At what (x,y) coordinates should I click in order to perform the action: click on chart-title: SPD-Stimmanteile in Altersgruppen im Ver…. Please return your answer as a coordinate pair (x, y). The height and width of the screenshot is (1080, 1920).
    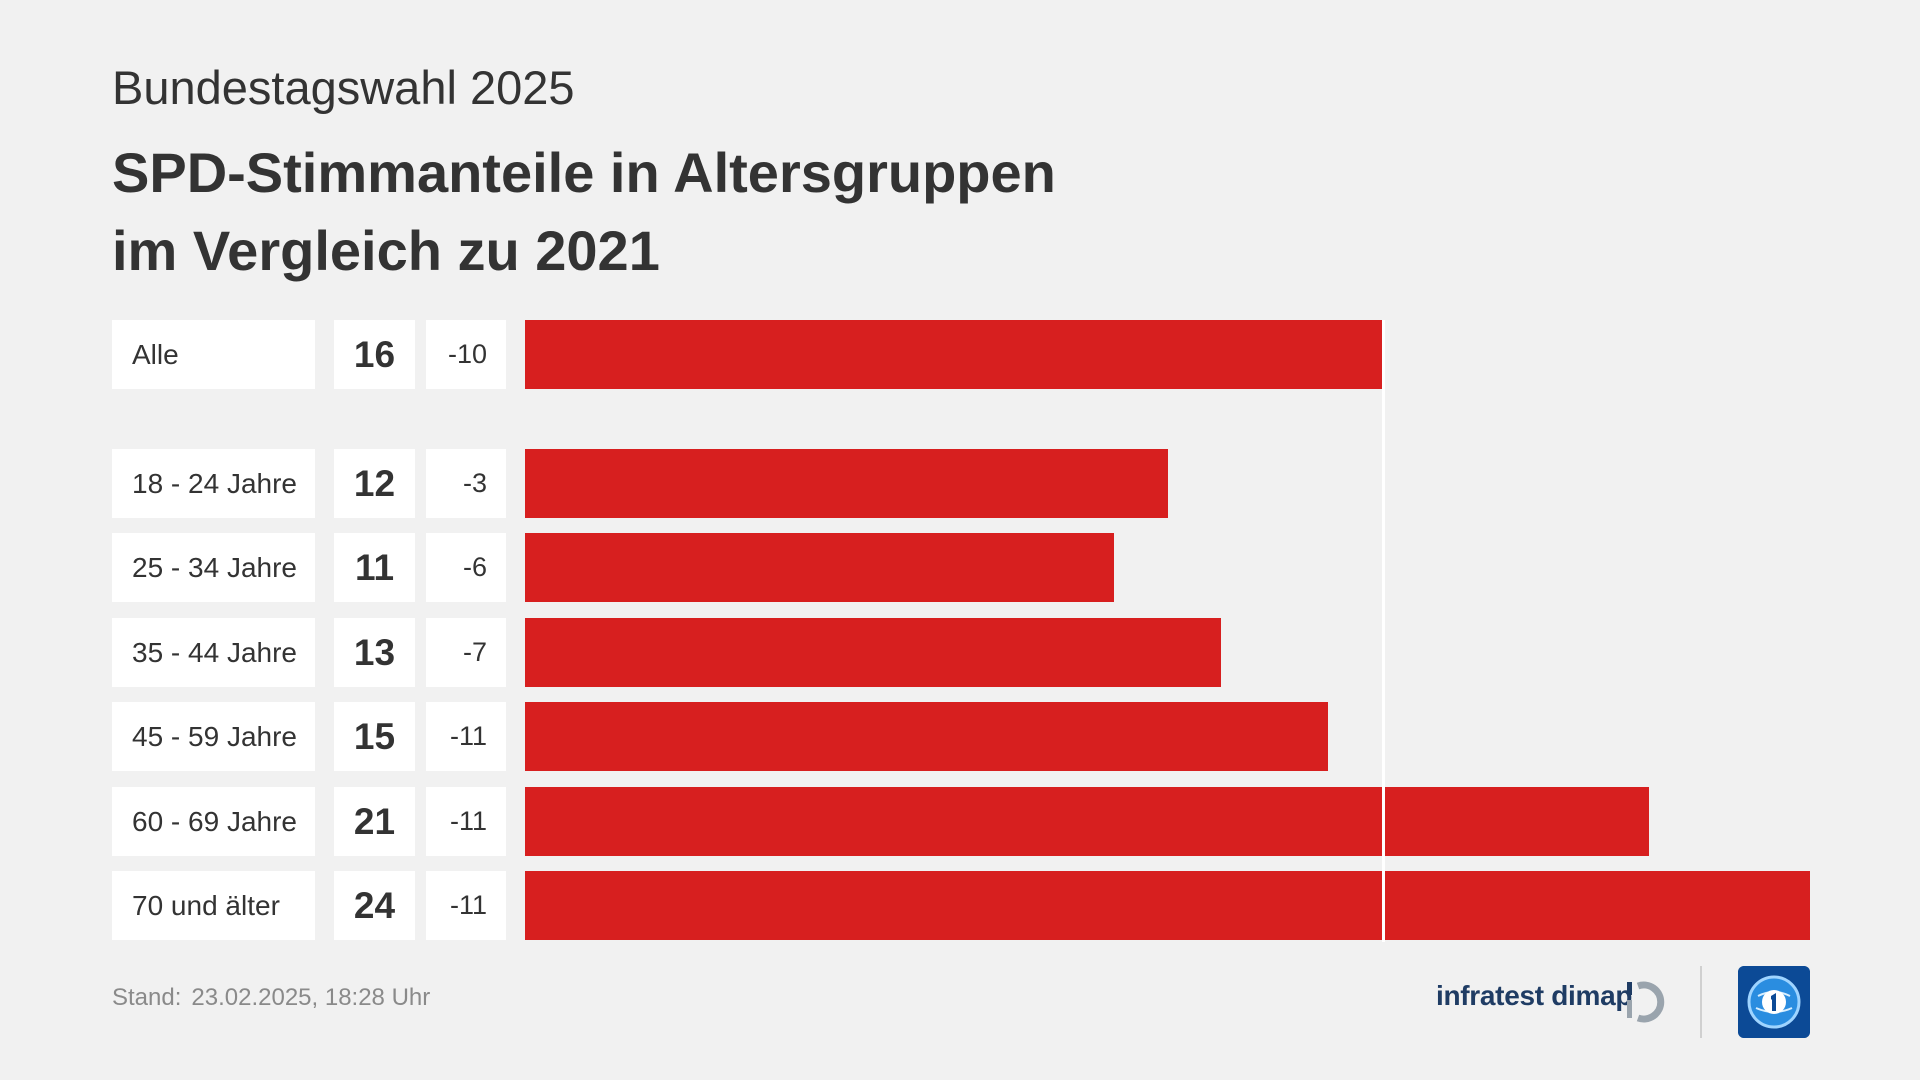
    Looking at the image, I should click on (712, 212).